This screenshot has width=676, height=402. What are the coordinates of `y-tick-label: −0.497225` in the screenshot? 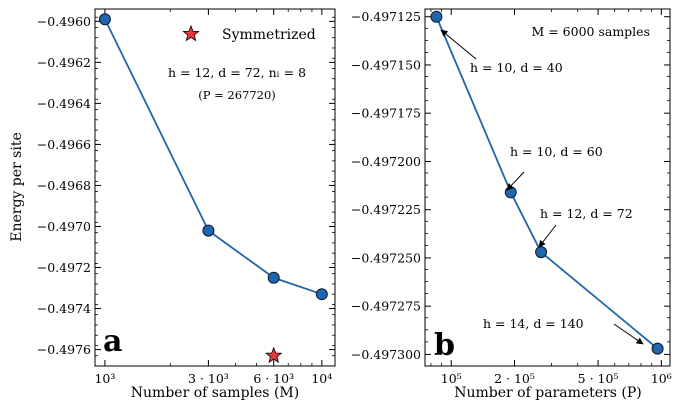 It's located at (386, 209).